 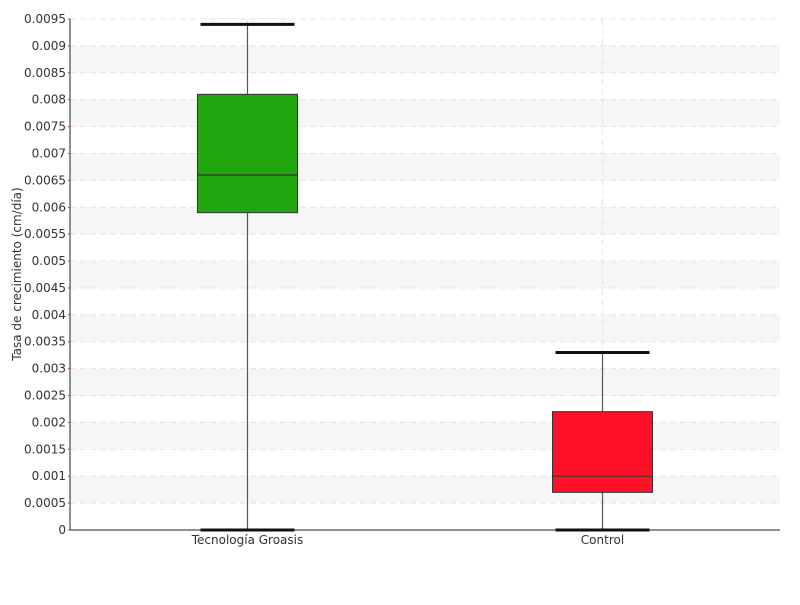 What do you see at coordinates (49, 207) in the screenshot?
I see `y-tick-label: 0.006` at bounding box center [49, 207].